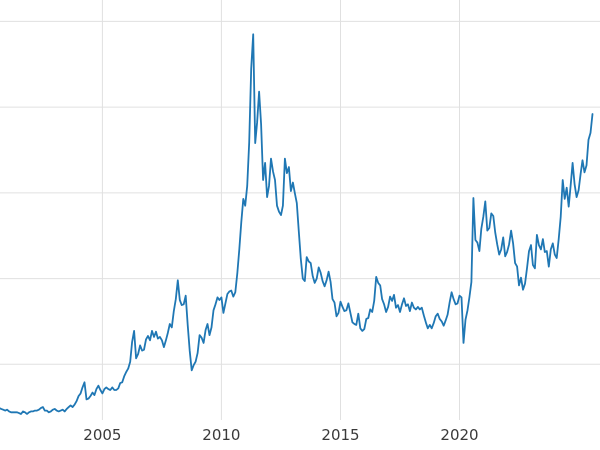  What do you see at coordinates (340, 435) in the screenshot?
I see `x-tick-label: 2015` at bounding box center [340, 435].